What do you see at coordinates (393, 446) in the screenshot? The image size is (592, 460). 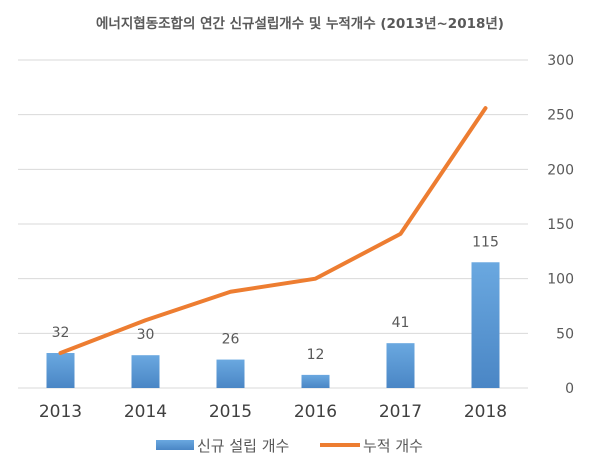 I see `legend-line-label: 누적 개수` at bounding box center [393, 446].